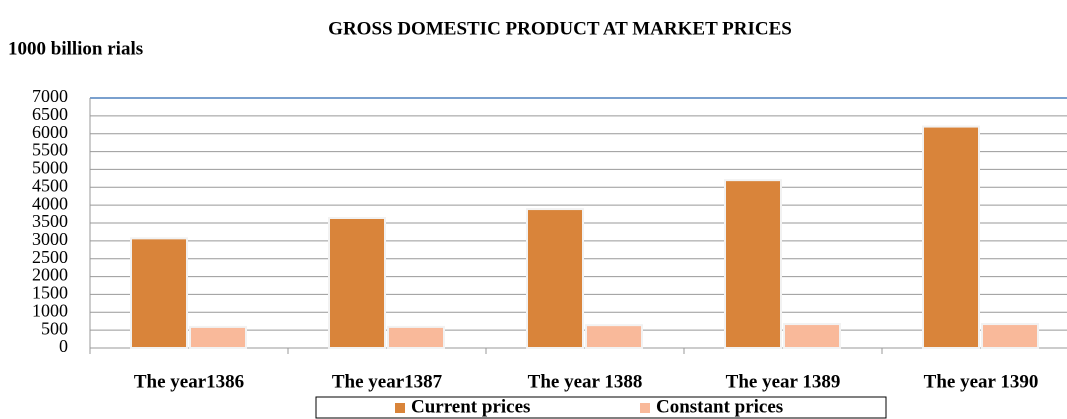  What do you see at coordinates (981, 381) in the screenshot?
I see `x-tick-label: The year 1390` at bounding box center [981, 381].